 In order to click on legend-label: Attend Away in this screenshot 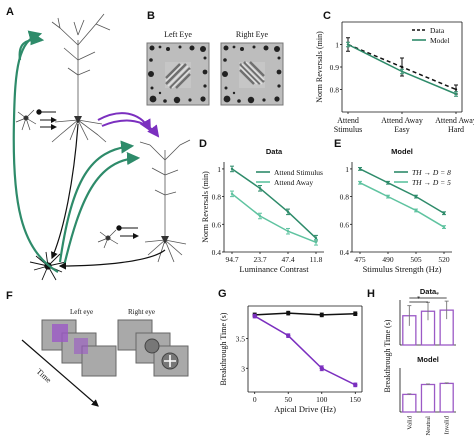, I will do `click(293, 182)`.